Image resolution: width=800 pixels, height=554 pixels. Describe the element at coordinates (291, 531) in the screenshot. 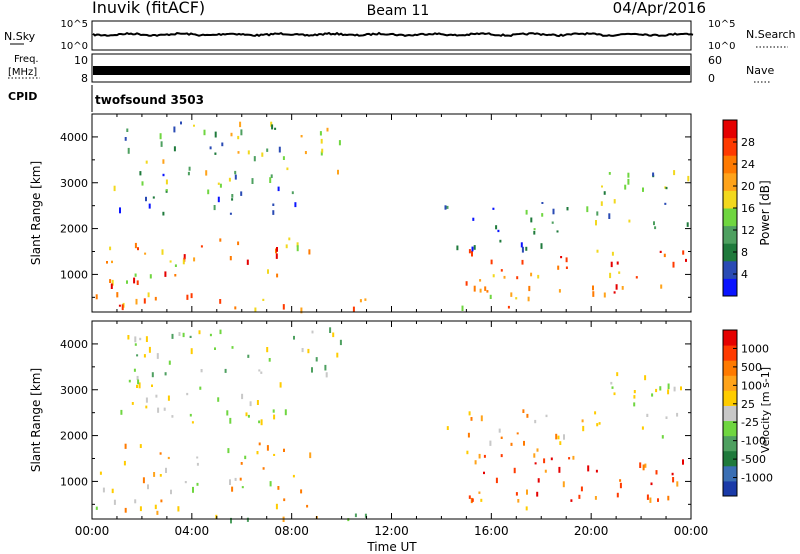

I see `xtick-label: 08:00` at that location.